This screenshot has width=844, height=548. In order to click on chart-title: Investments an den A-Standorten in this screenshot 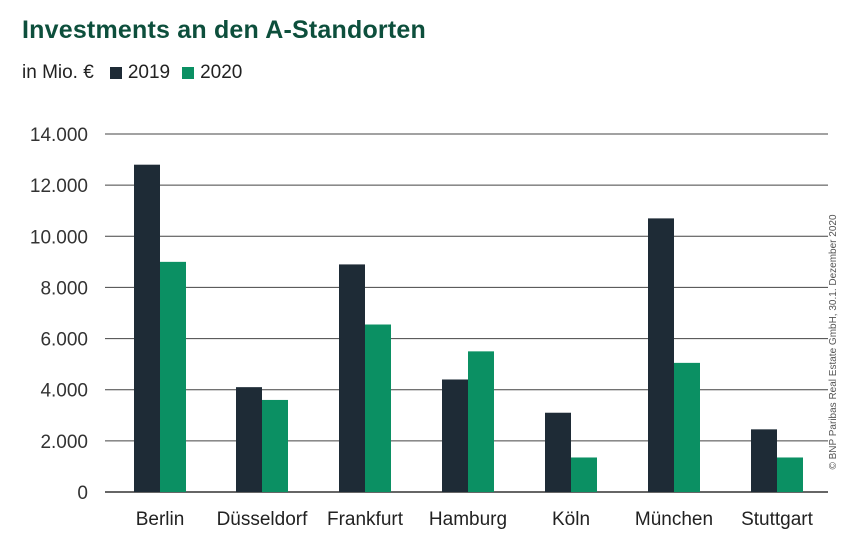, I will do `click(224, 30)`.